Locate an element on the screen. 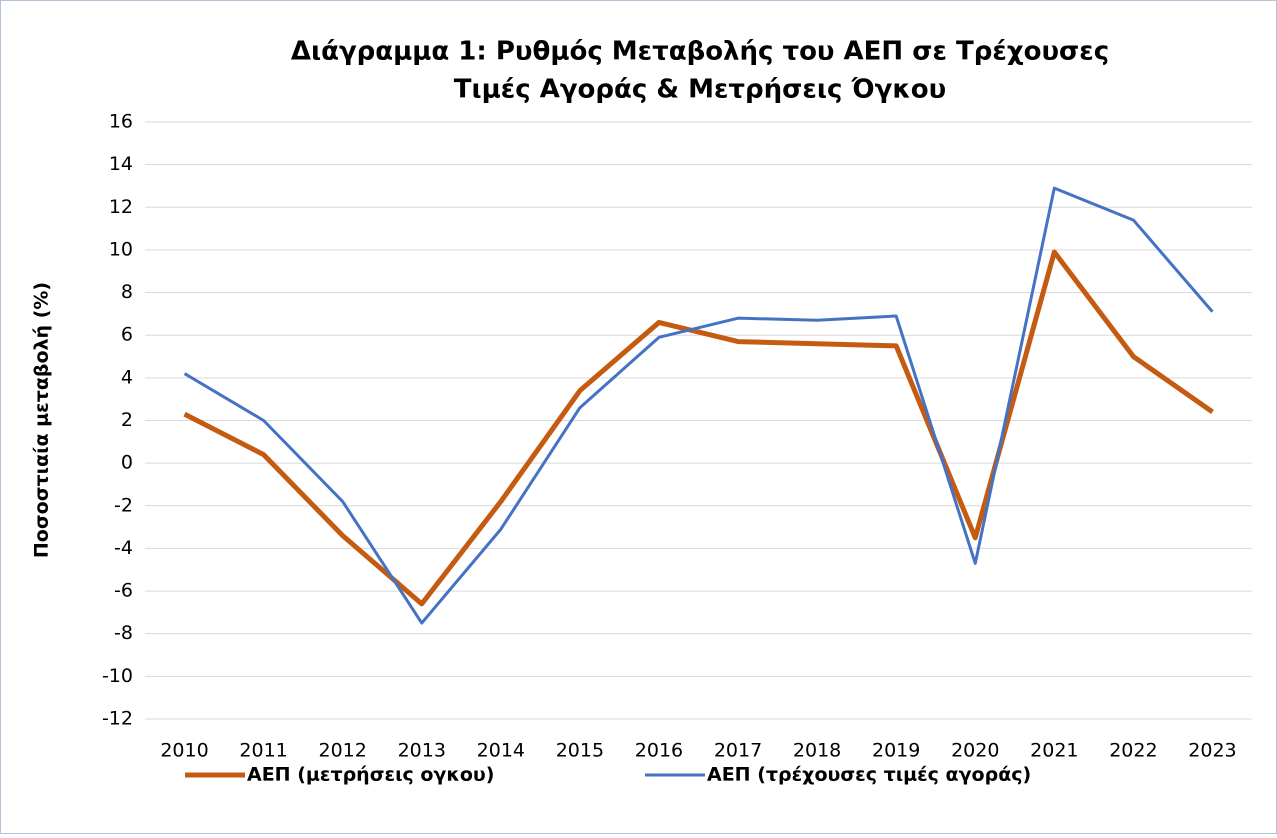 The height and width of the screenshot is (838, 1277). x-tick-label: 2014 is located at coordinates (501, 751).